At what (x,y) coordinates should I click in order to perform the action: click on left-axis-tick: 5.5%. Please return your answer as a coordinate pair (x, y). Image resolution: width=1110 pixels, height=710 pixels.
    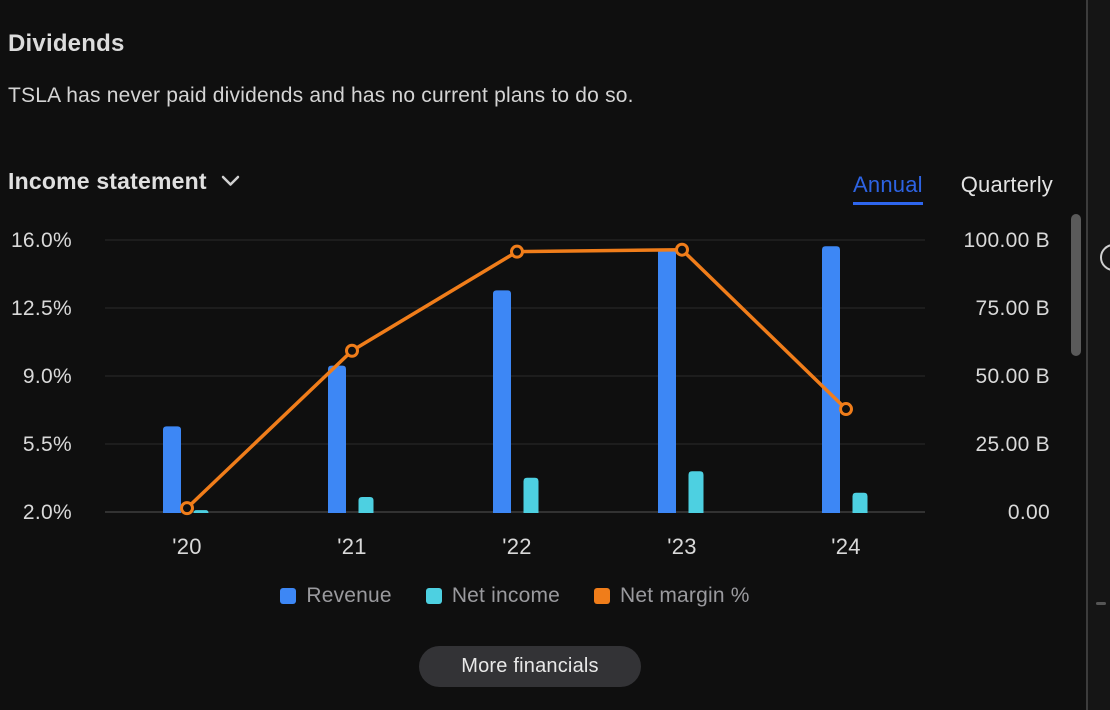
    Looking at the image, I should click on (47, 444).